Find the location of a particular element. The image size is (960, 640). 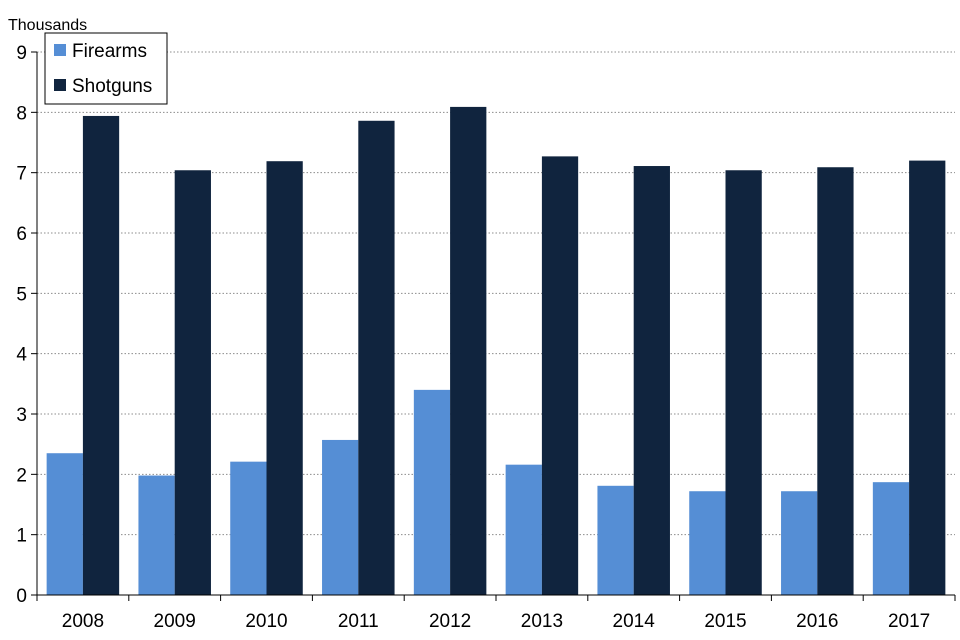

bar-shotguns-2009 is located at coordinates (192, 382).